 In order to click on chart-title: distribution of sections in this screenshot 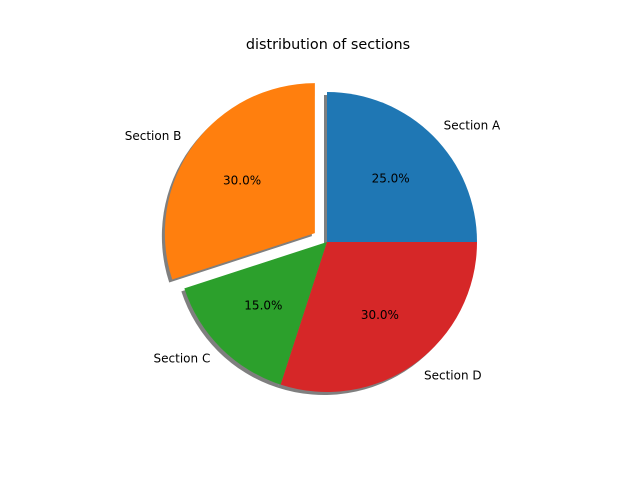, I will do `click(328, 45)`.